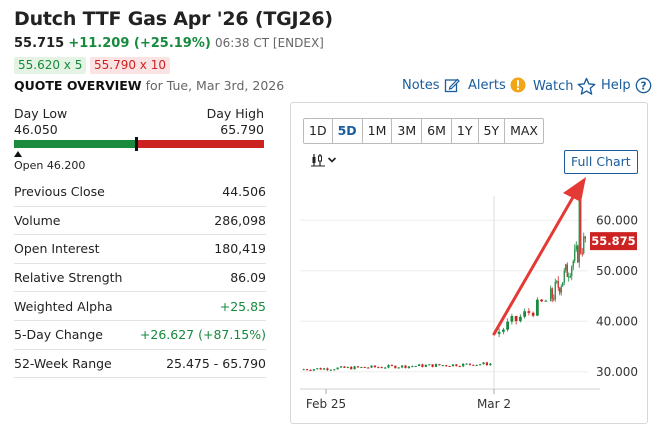 This screenshot has width=655, height=428. What do you see at coordinates (326, 404) in the screenshot?
I see `x-tick-label: Feb 25` at bounding box center [326, 404].